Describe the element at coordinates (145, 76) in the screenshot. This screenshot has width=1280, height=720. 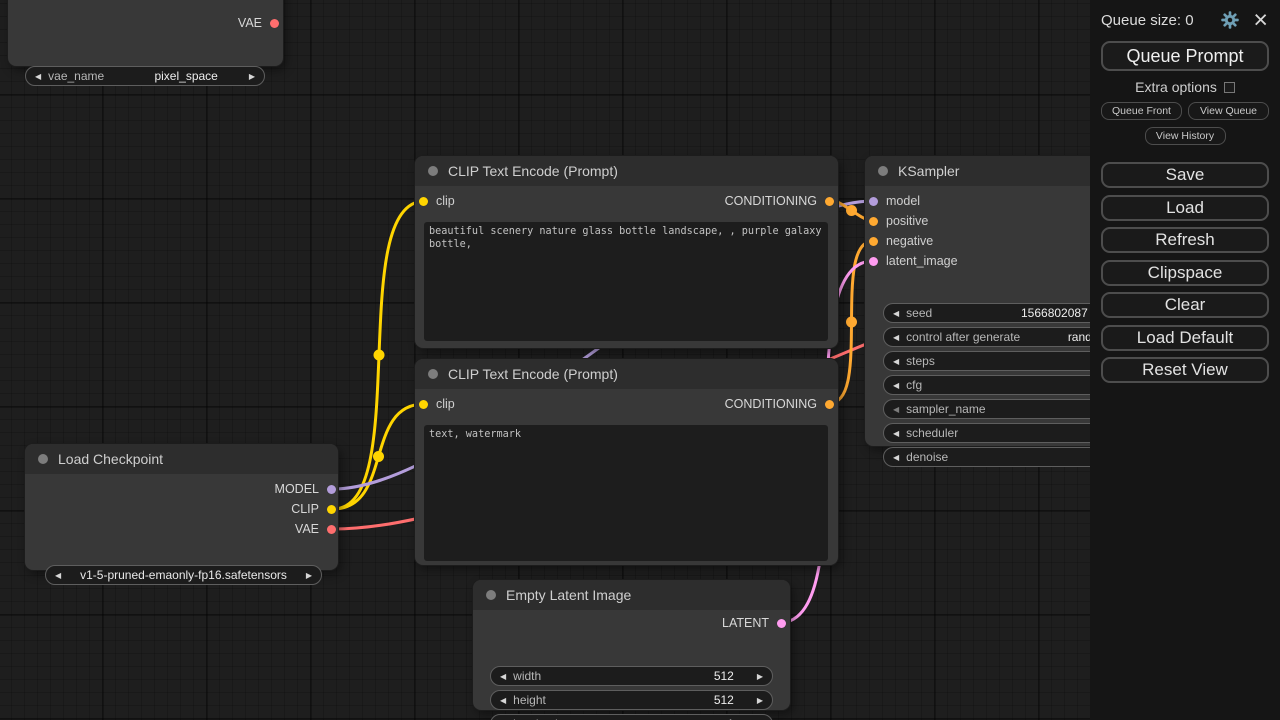
I see `vae-name-widget: ◀ vae_name pixel_space ▶` at that location.